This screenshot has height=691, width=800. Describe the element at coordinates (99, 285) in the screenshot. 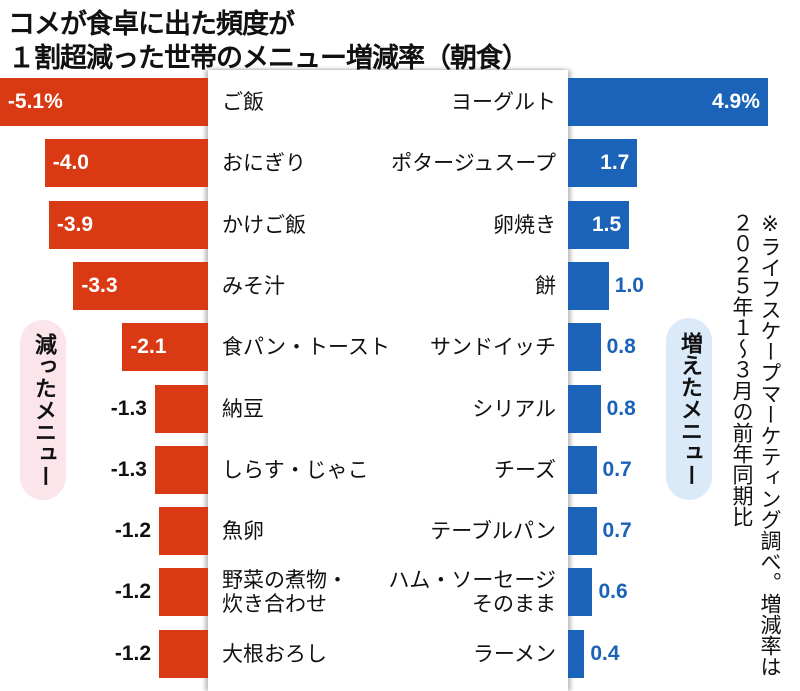

I see `decreased-value-label: -3.3` at that location.